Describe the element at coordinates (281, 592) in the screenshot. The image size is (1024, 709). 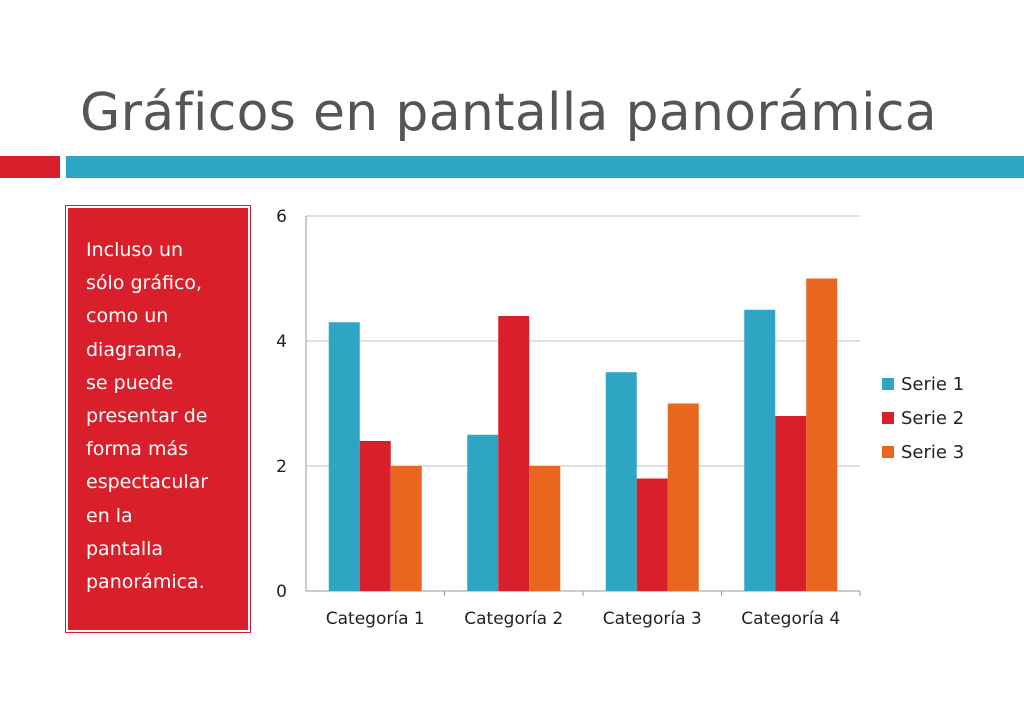
I see `y-tick-label: 0` at that location.